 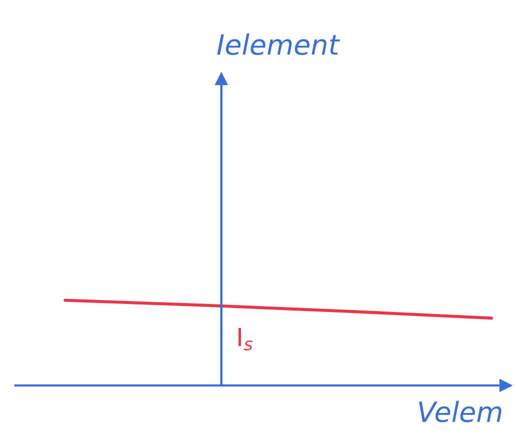 I want to click on x-axis-title: Velem, so click(x=460, y=411).